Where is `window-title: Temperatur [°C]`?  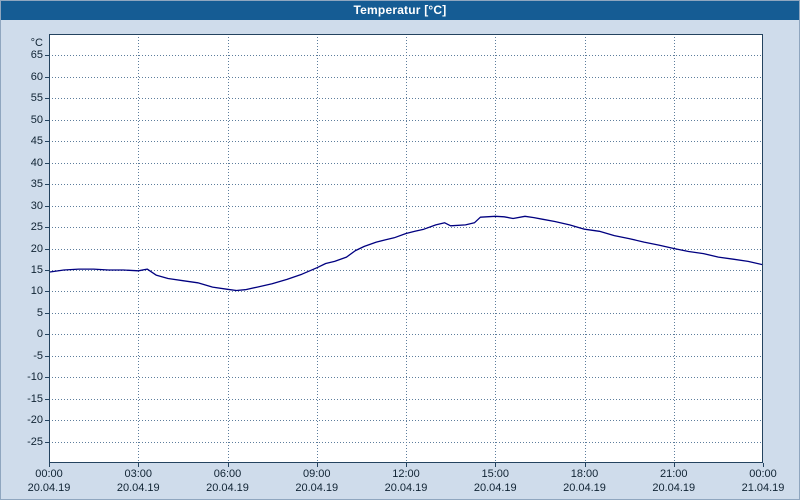 window-title: Temperatur [°C] is located at coordinates (400, 10).